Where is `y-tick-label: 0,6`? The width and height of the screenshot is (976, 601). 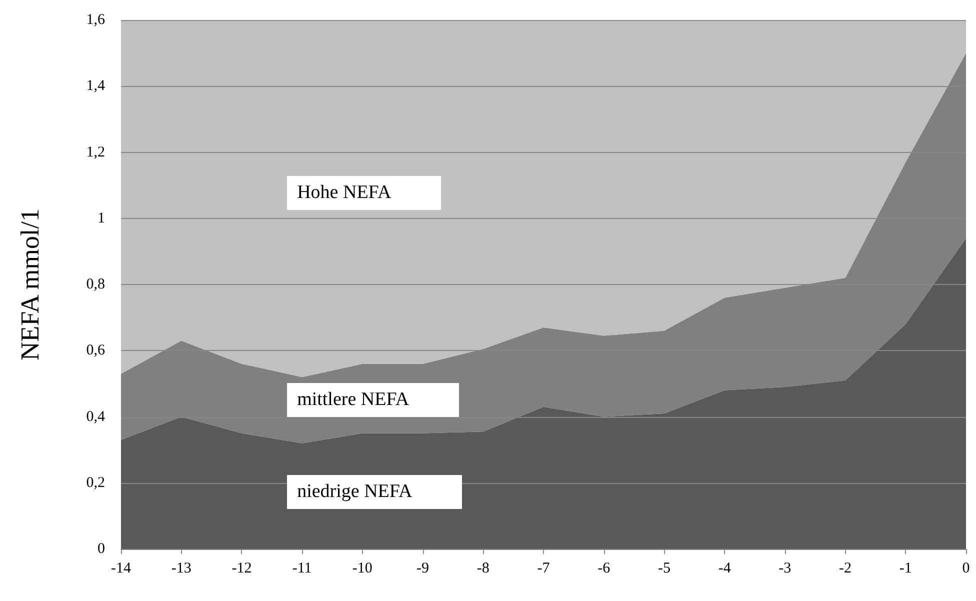 y-tick-label: 0,6 is located at coordinates (96, 350).